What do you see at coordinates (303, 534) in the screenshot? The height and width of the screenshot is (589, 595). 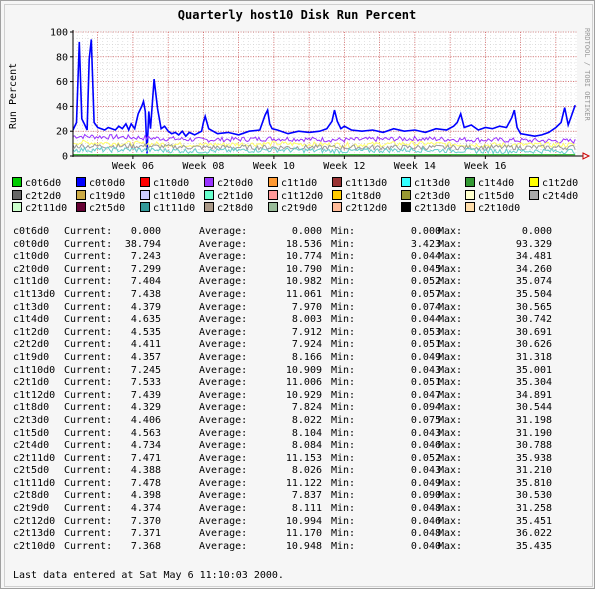 I see `stats-average-value: 11.170` at bounding box center [303, 534].